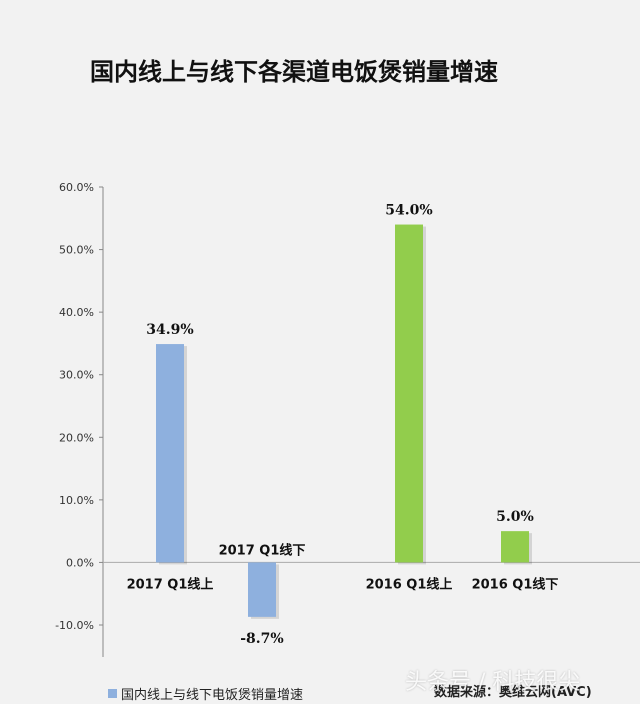 The height and width of the screenshot is (704, 640). I want to click on category-label: 2016 Q1线上, so click(409, 584).